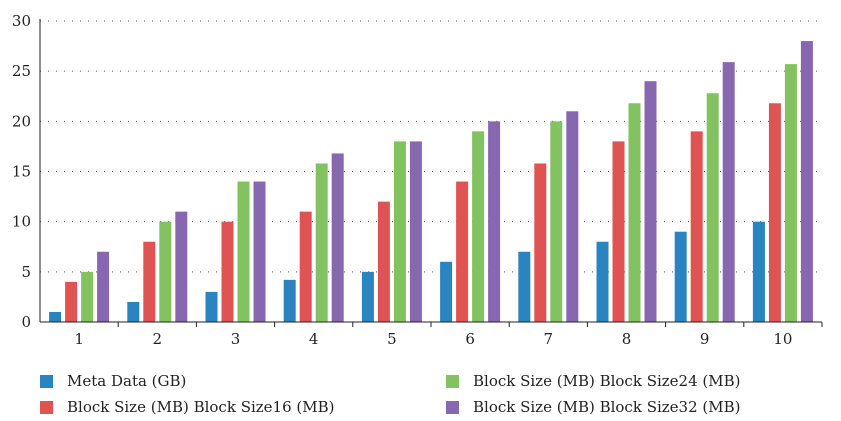  I want to click on x-tick-label: 2, so click(158, 339).